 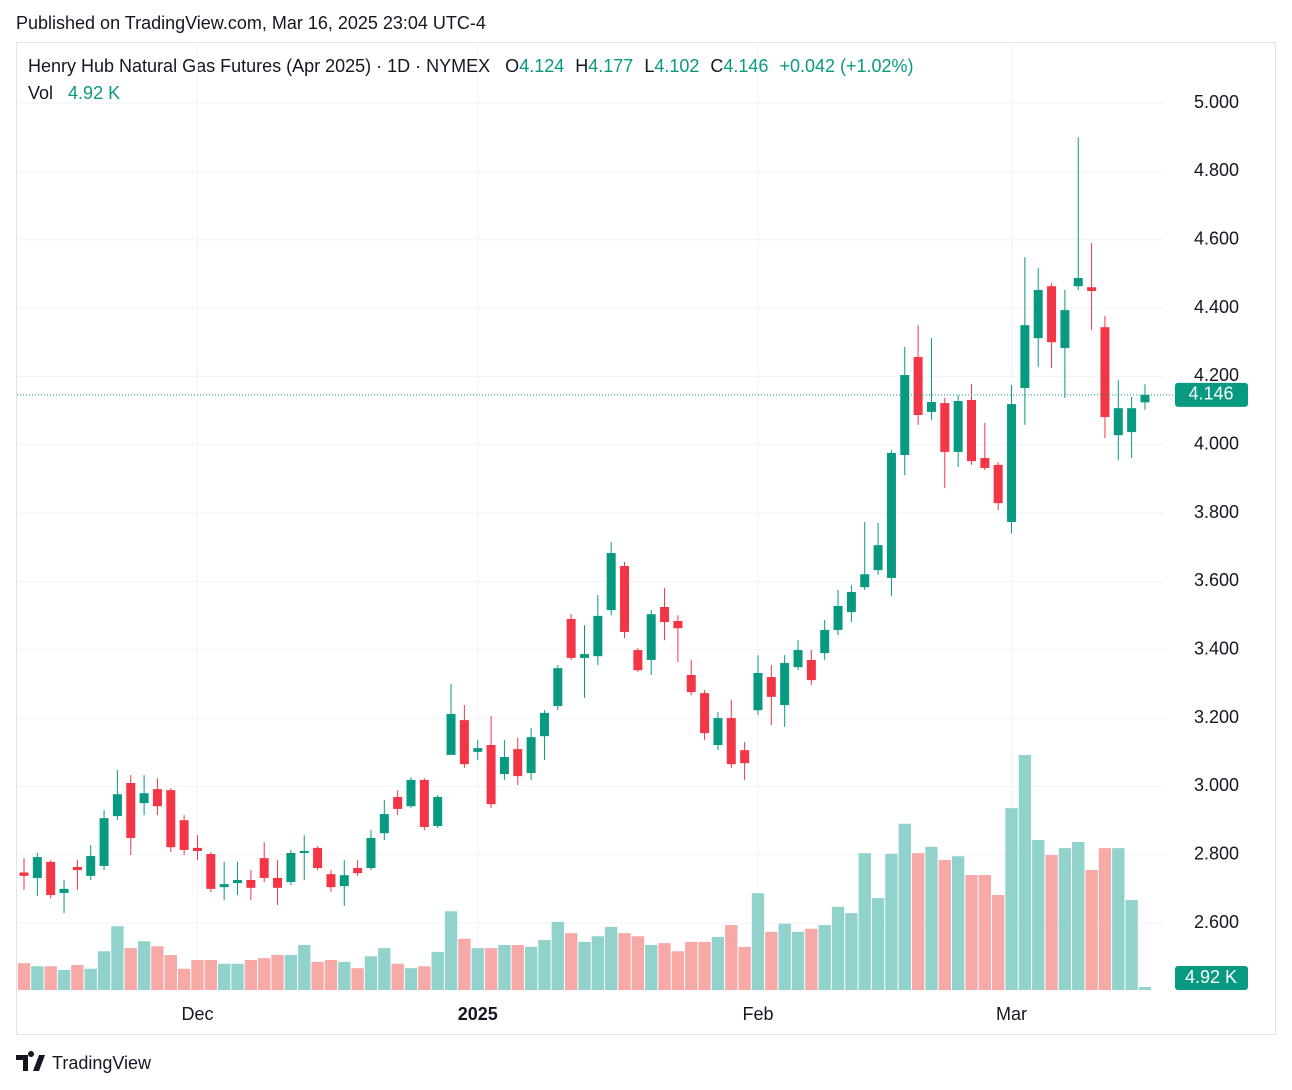 What do you see at coordinates (84, 1062) in the screenshot?
I see `brand: TradingView` at bounding box center [84, 1062].